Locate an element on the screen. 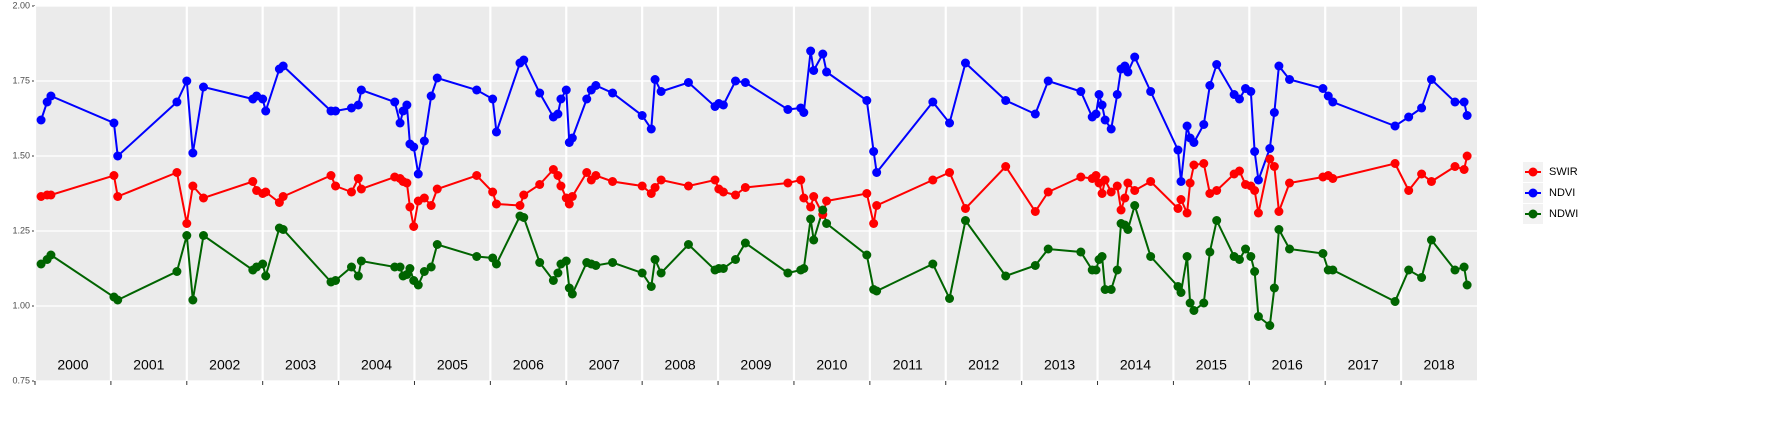 The height and width of the screenshot is (442, 1773). year-label: 2014 is located at coordinates (1135, 365).